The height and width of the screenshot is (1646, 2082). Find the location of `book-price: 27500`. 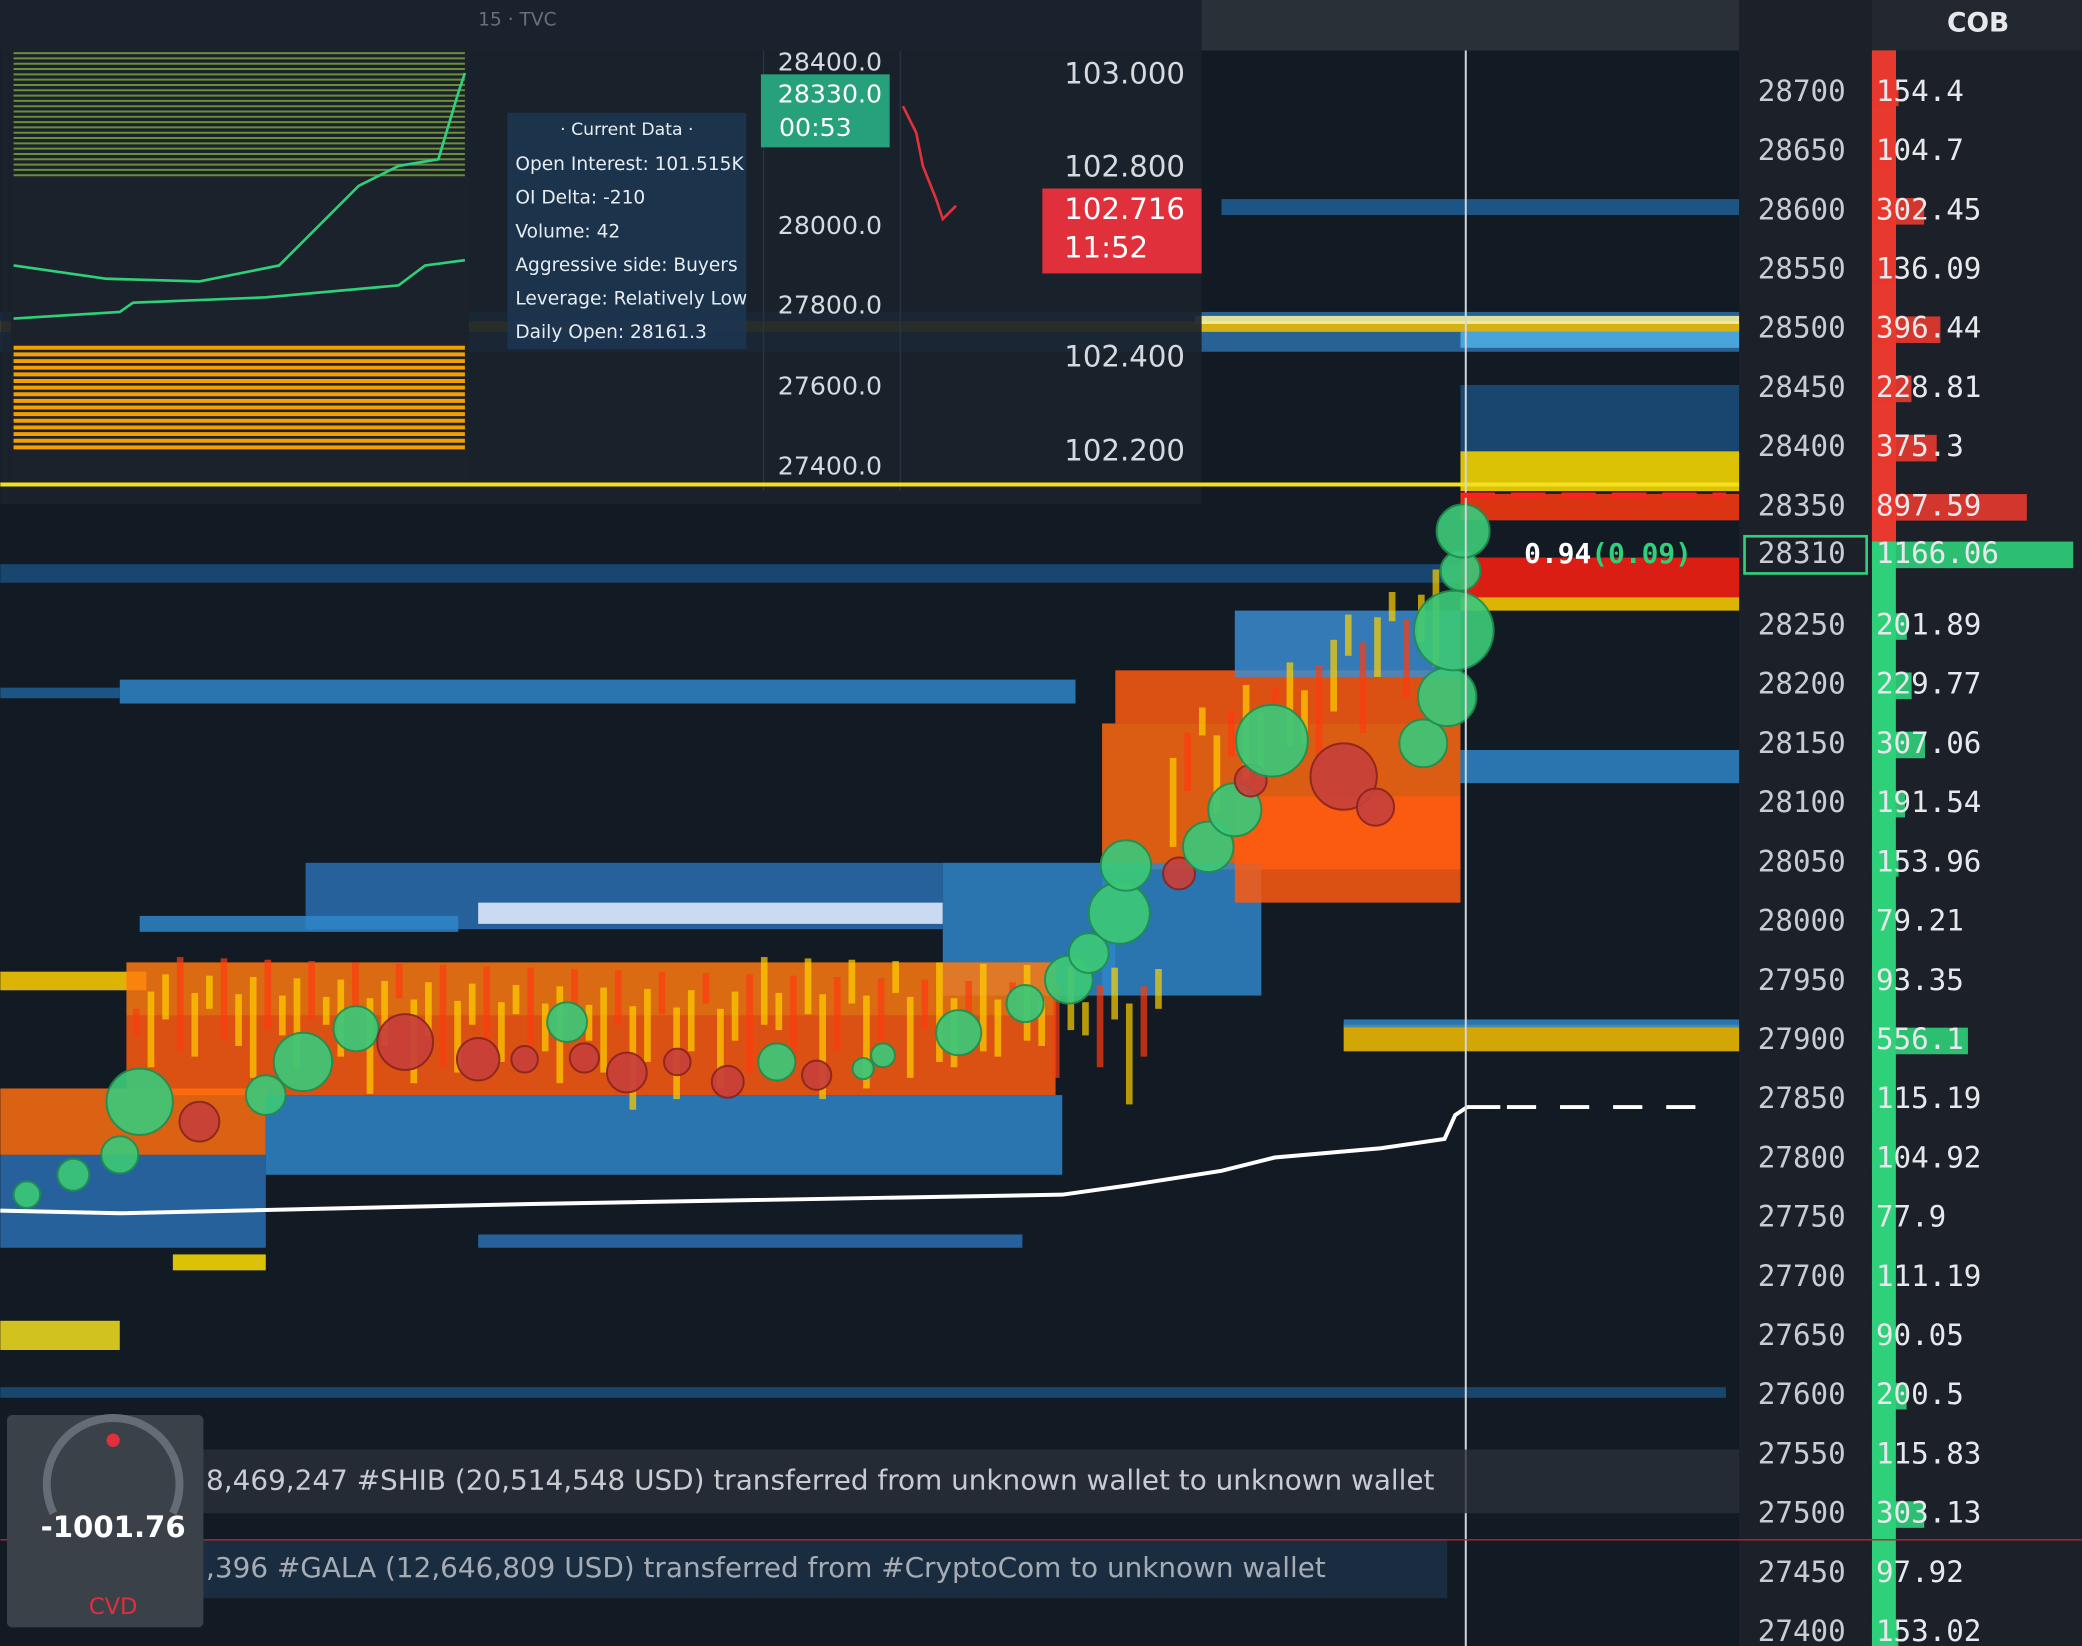

book-price: 27500 is located at coordinates (1802, 1513).